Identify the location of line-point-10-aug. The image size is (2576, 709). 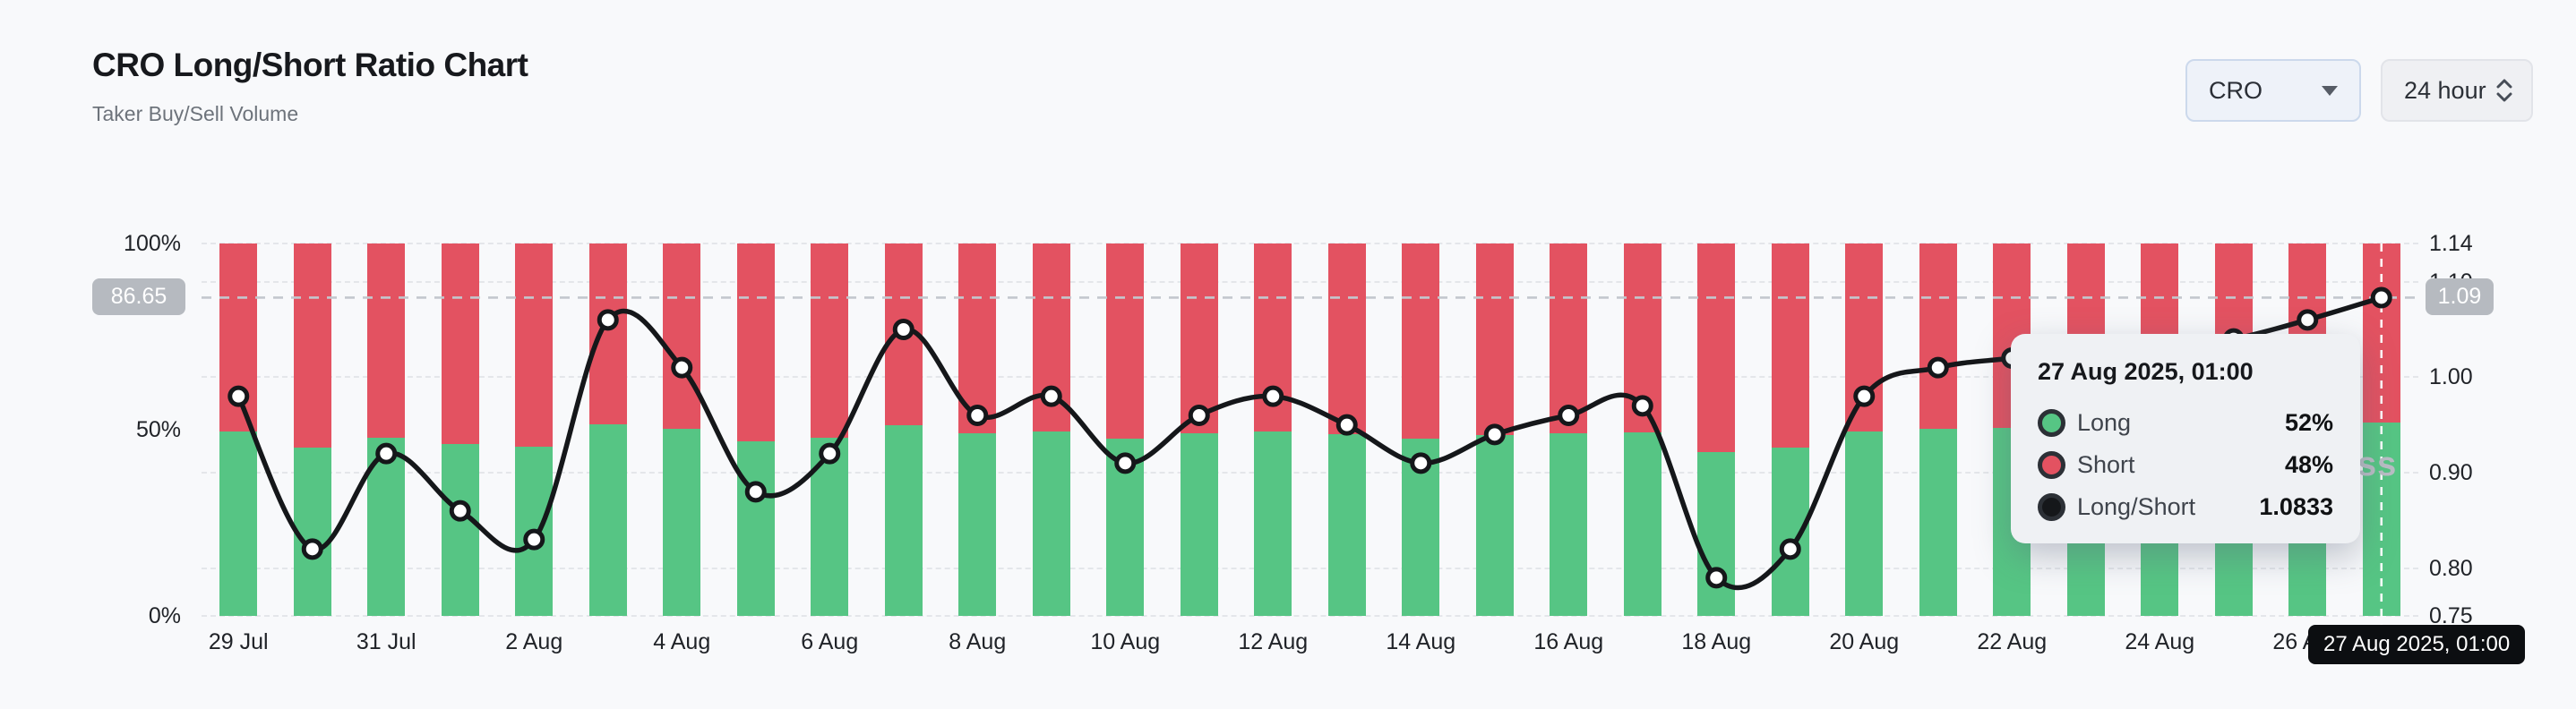
(1125, 463).